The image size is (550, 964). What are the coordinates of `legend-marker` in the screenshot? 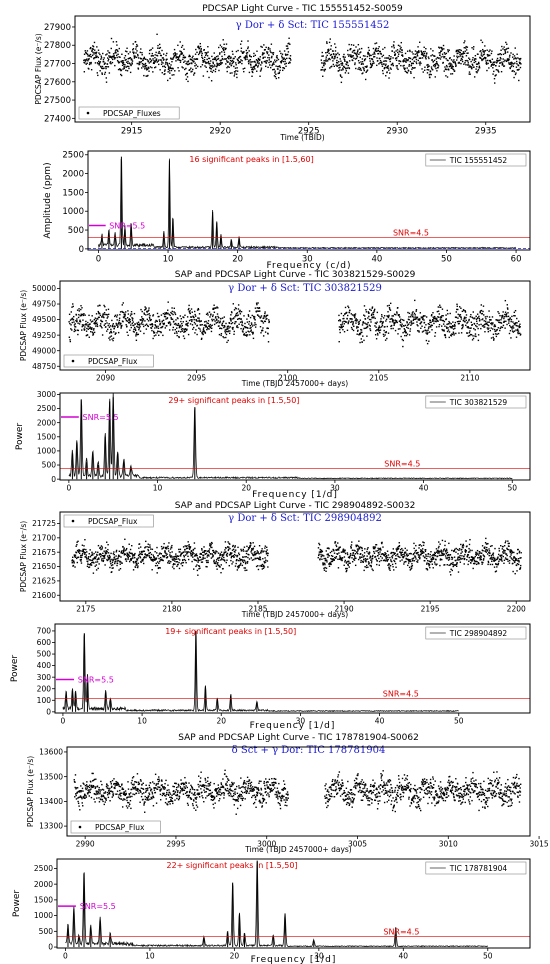 It's located at (88, 113).